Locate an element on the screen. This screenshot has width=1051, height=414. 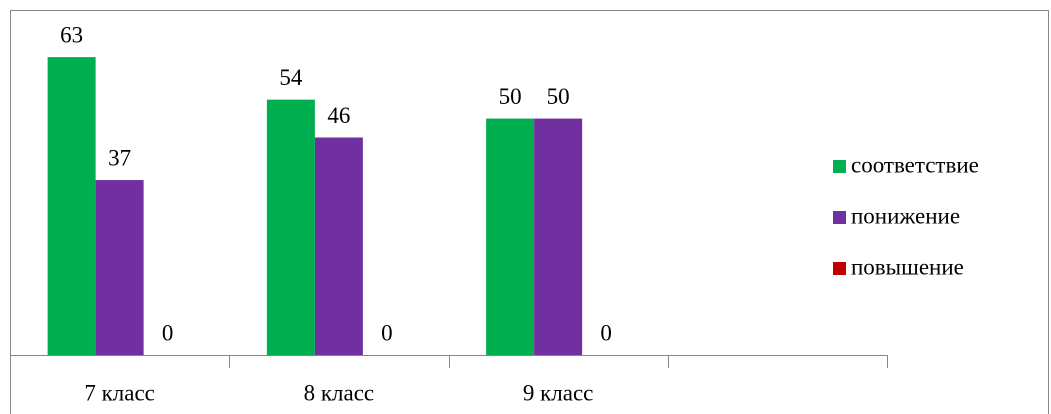
legend-label: повышение is located at coordinates (907, 266).